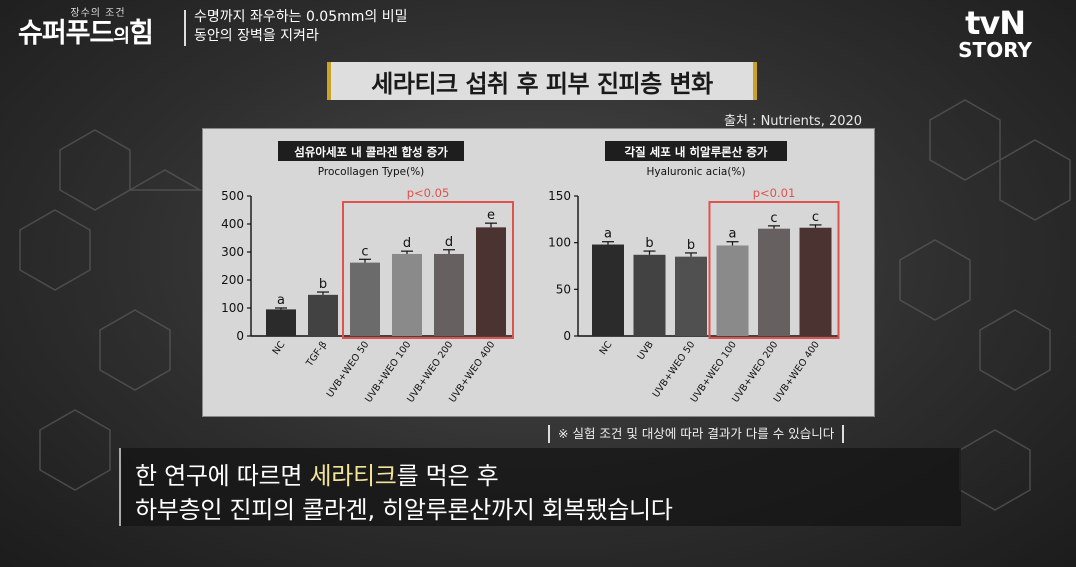 The height and width of the screenshot is (567, 1076). I want to click on show-logo-title: 슈퍼푸드의힘, so click(98, 35).